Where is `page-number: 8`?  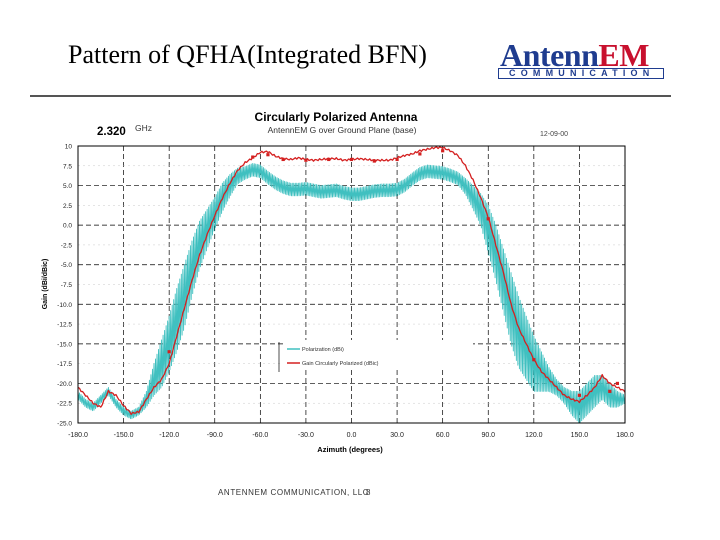 page-number: 8 is located at coordinates (368, 492).